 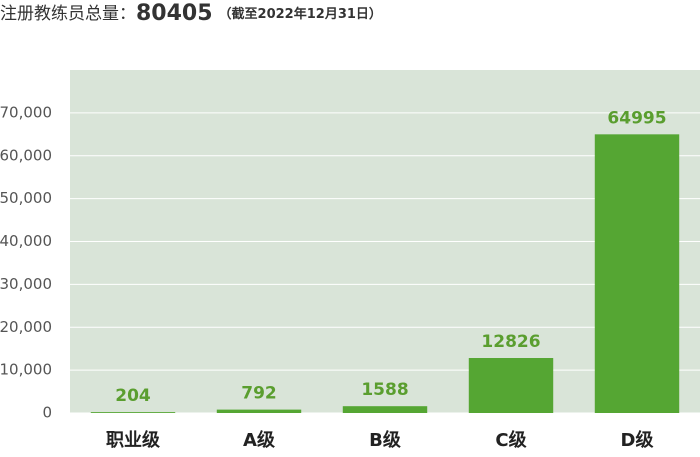 I want to click on chart-title: 注册教练员总量：, so click(x=68, y=14).